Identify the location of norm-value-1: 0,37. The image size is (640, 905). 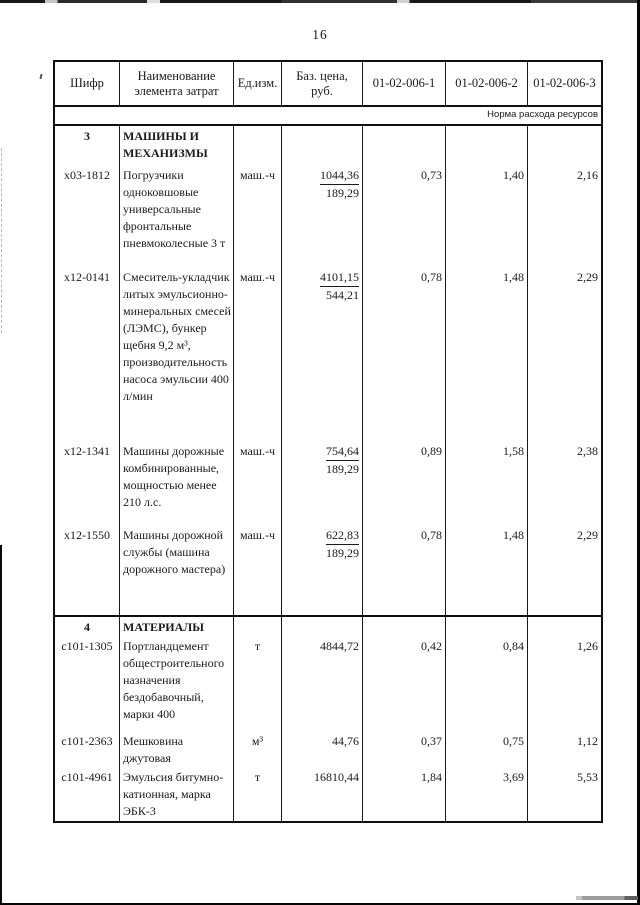
(404, 749).